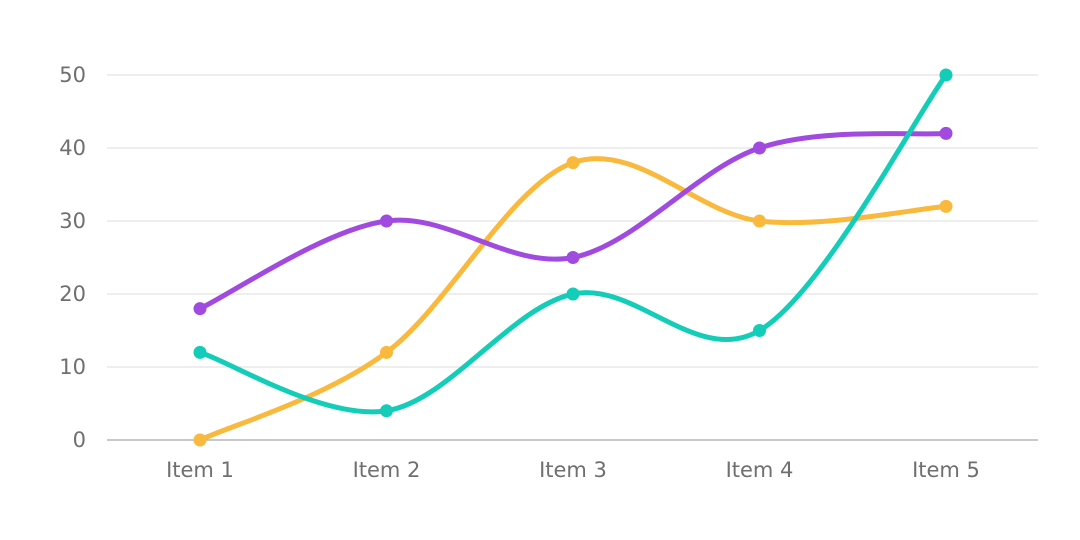  I want to click on x-tick-label: Item 4, so click(760, 470).